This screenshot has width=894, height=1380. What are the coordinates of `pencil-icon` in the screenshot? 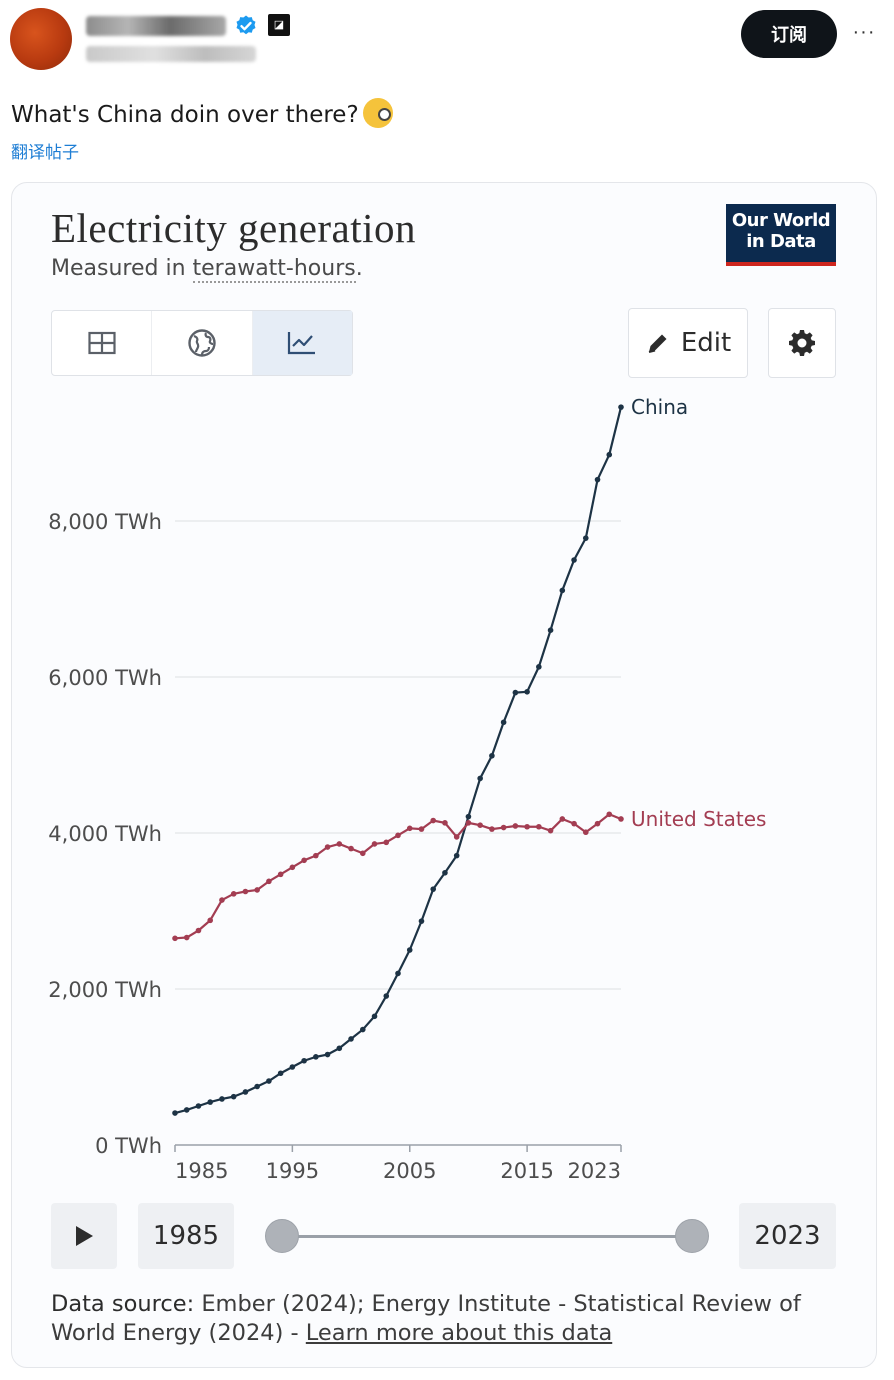 It's located at (657, 343).